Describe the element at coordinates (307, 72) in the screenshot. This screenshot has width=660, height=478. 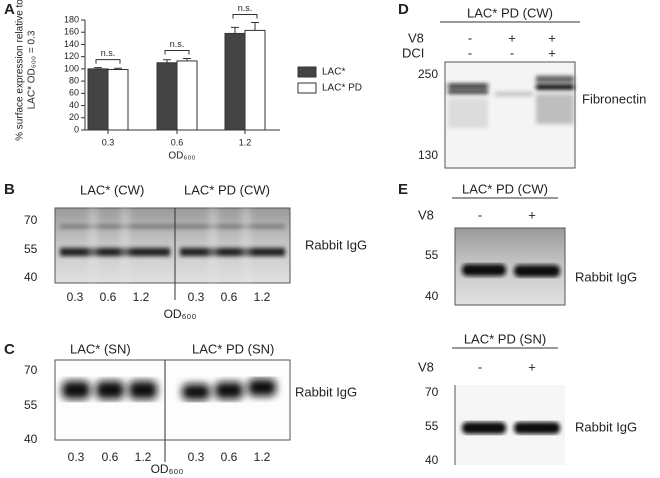
I see `legend-swatch` at that location.